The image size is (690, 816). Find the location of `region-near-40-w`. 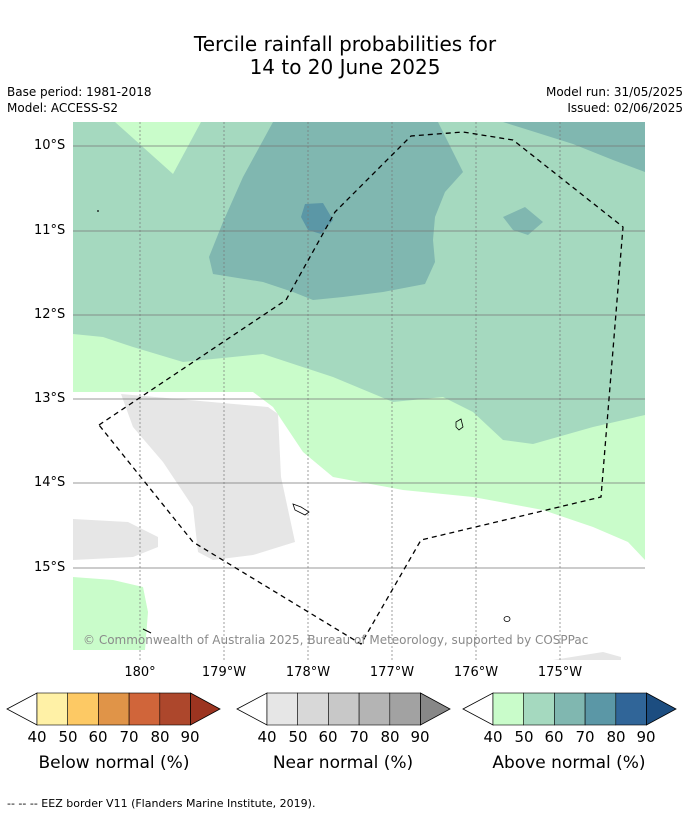

region-near-40-w is located at coordinates (115, 539).